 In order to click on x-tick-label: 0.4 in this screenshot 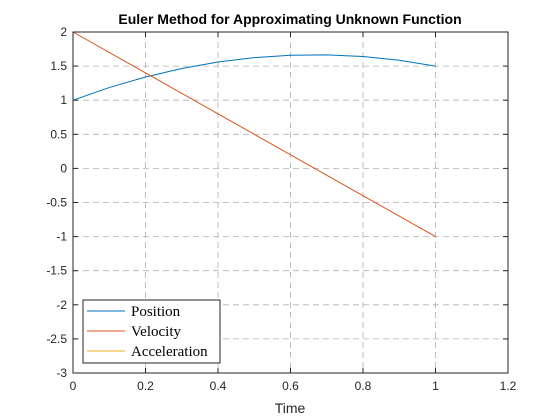, I will do `click(218, 386)`.